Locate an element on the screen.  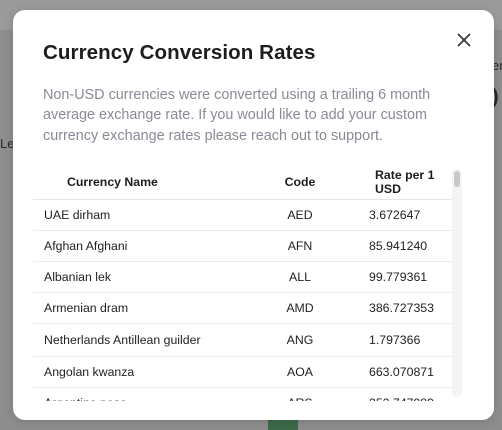
background-text-fragment: er is located at coordinates (497, 65).